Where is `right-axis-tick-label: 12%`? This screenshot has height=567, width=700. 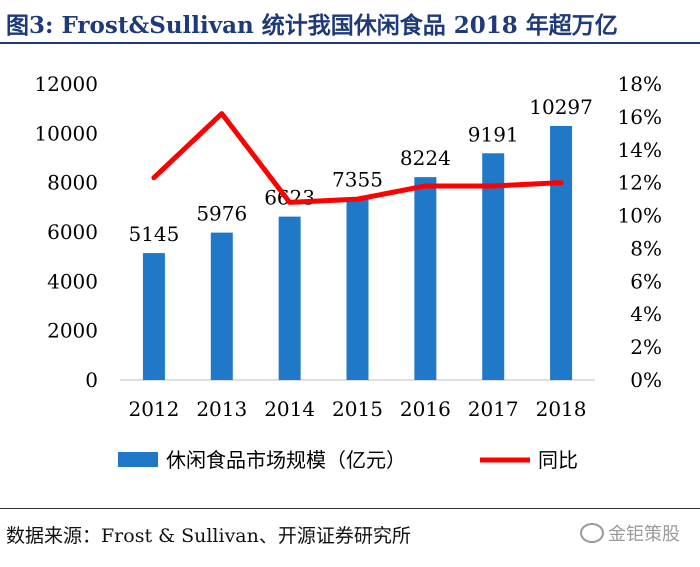
right-axis-tick-label: 12% is located at coordinates (640, 183).